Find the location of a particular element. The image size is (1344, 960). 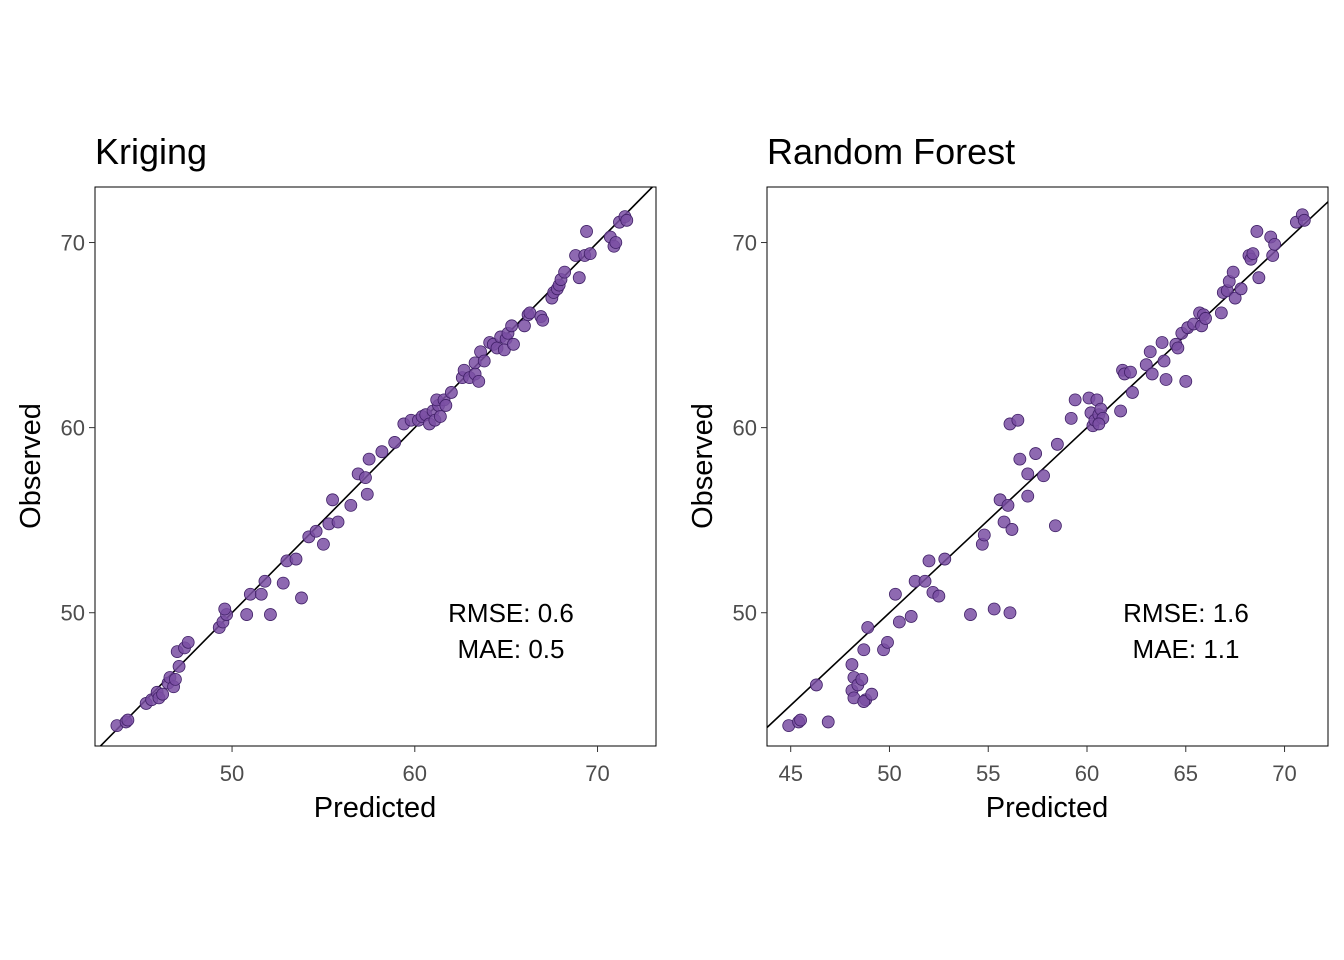

kriging-y-tick-label: 50 is located at coordinates (73, 613).